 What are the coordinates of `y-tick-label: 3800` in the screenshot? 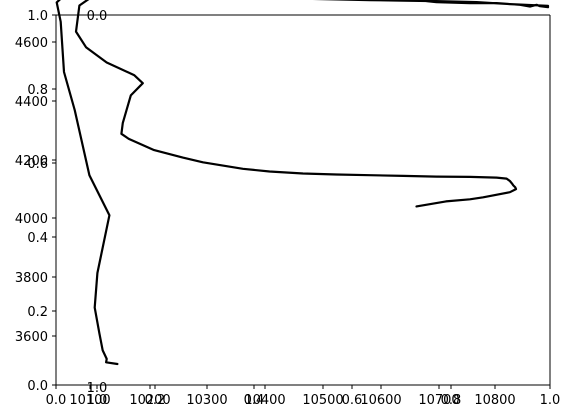 It's located at (31, 278).